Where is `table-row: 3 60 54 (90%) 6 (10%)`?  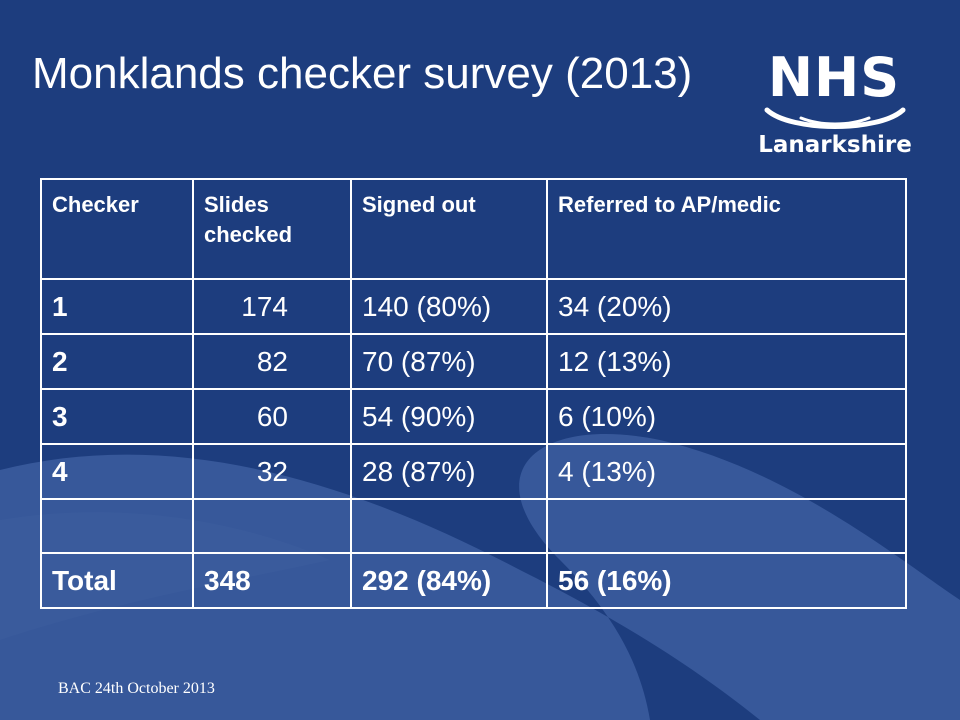
table-row: 3 60 54 (90%) 6 (10%) is located at coordinates (473, 416).